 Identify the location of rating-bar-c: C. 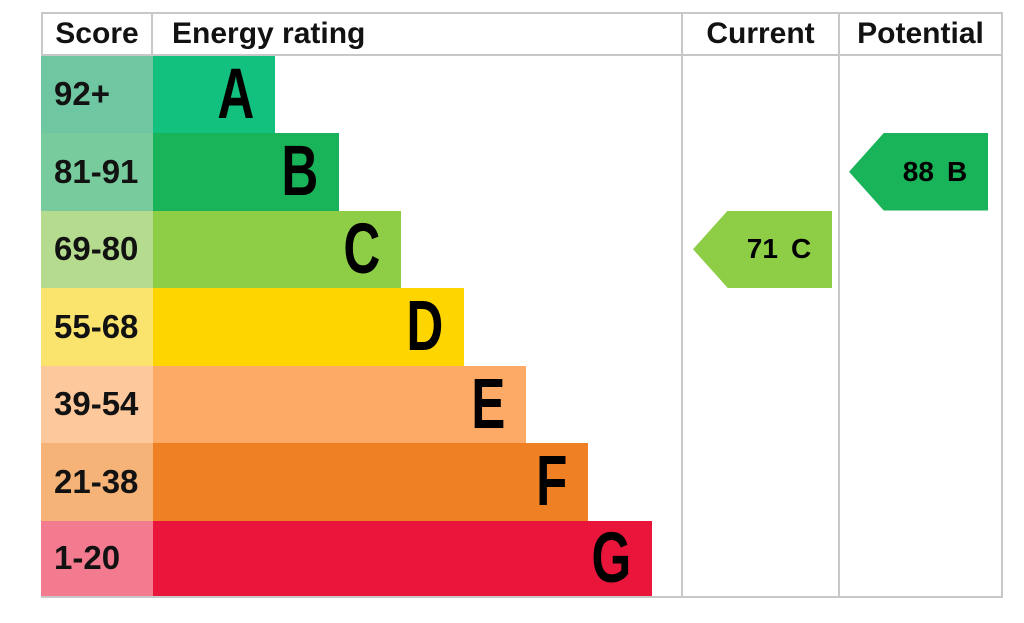
(277, 249).